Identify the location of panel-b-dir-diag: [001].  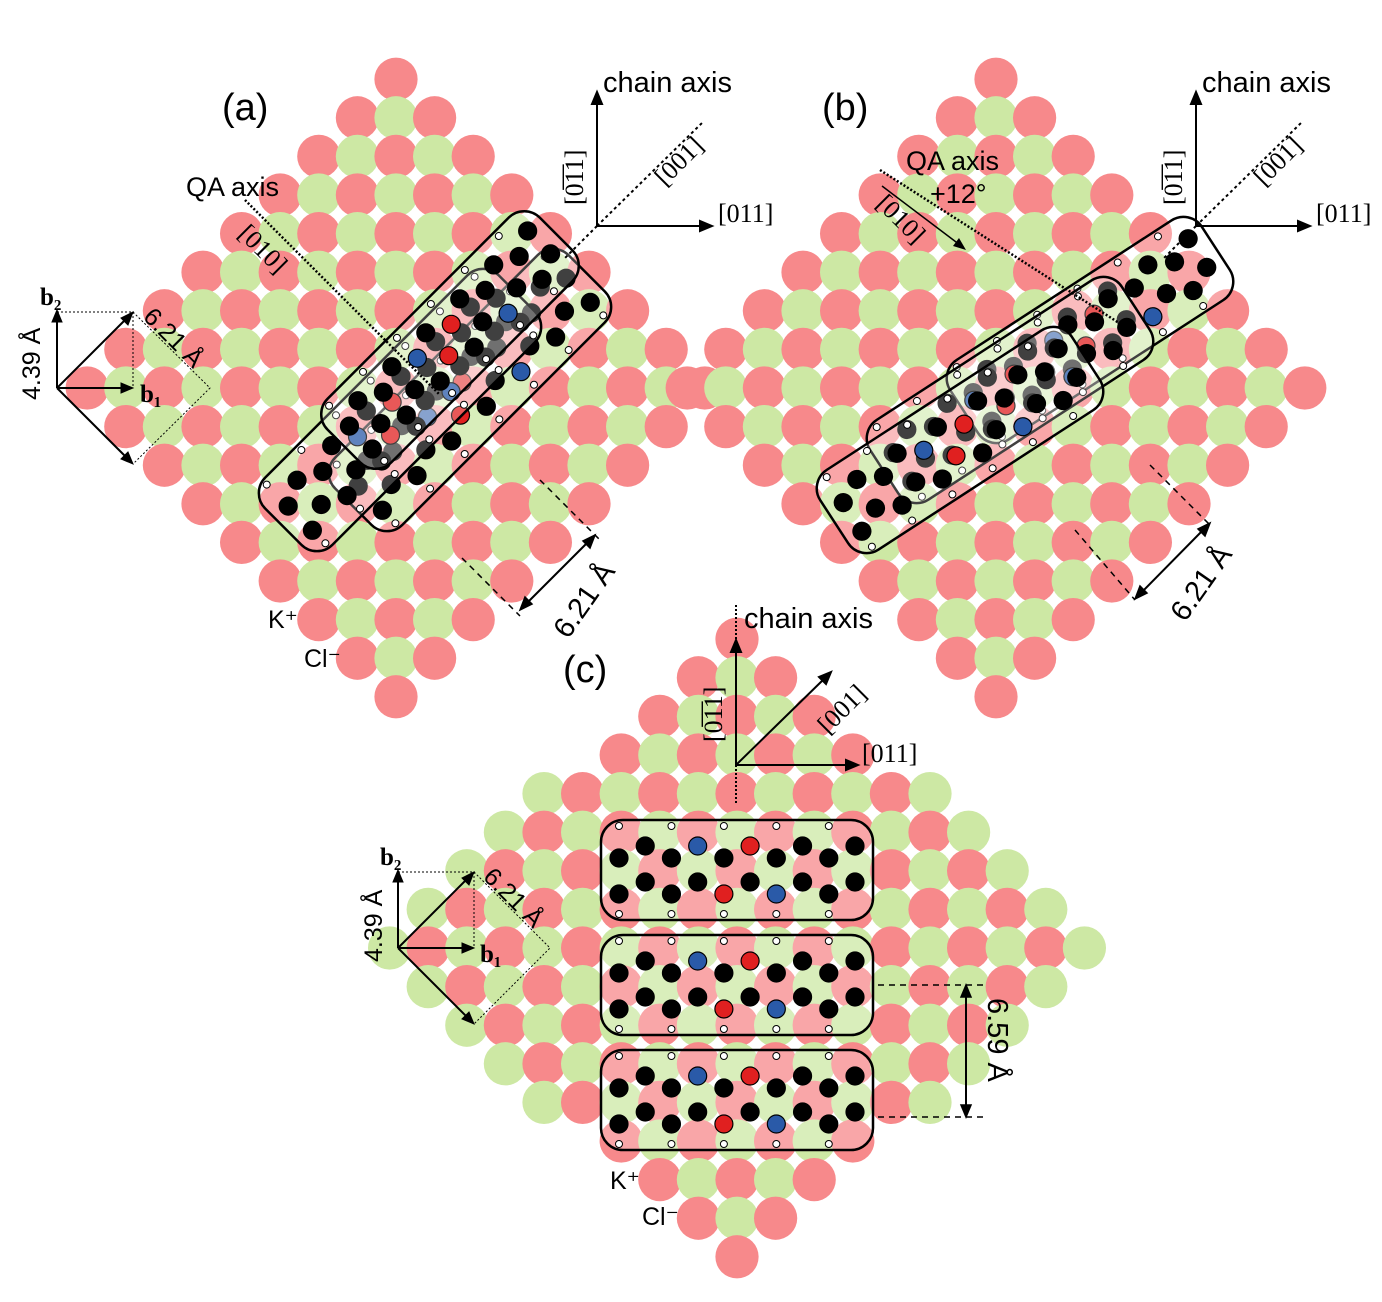
(1278, 161).